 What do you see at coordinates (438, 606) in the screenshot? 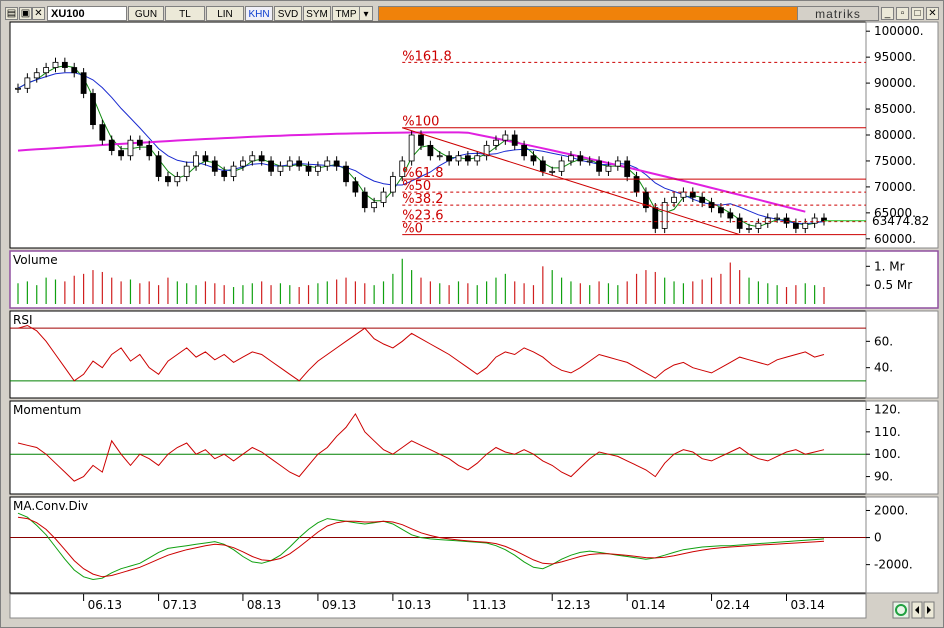
I see `date-axis-strip` at bounding box center [438, 606].